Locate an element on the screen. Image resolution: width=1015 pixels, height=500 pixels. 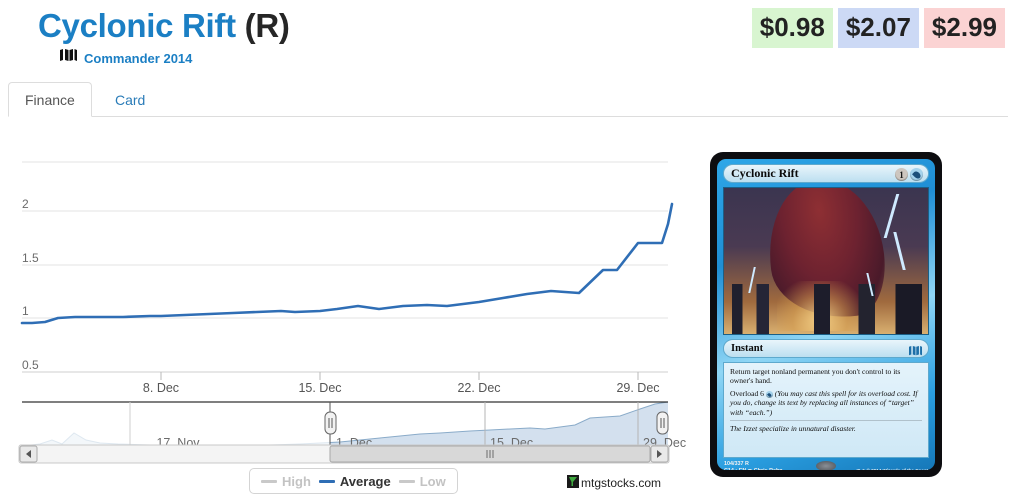
chart-yaxis-labels: 2 1.5 1 0.5 is located at coordinates (30, 284).